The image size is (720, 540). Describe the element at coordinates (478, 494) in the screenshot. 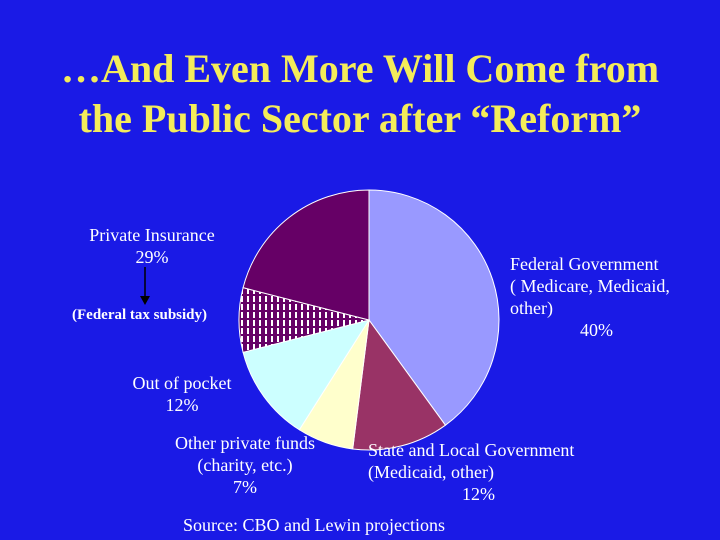

I see `state-local-pct: 12%` at that location.